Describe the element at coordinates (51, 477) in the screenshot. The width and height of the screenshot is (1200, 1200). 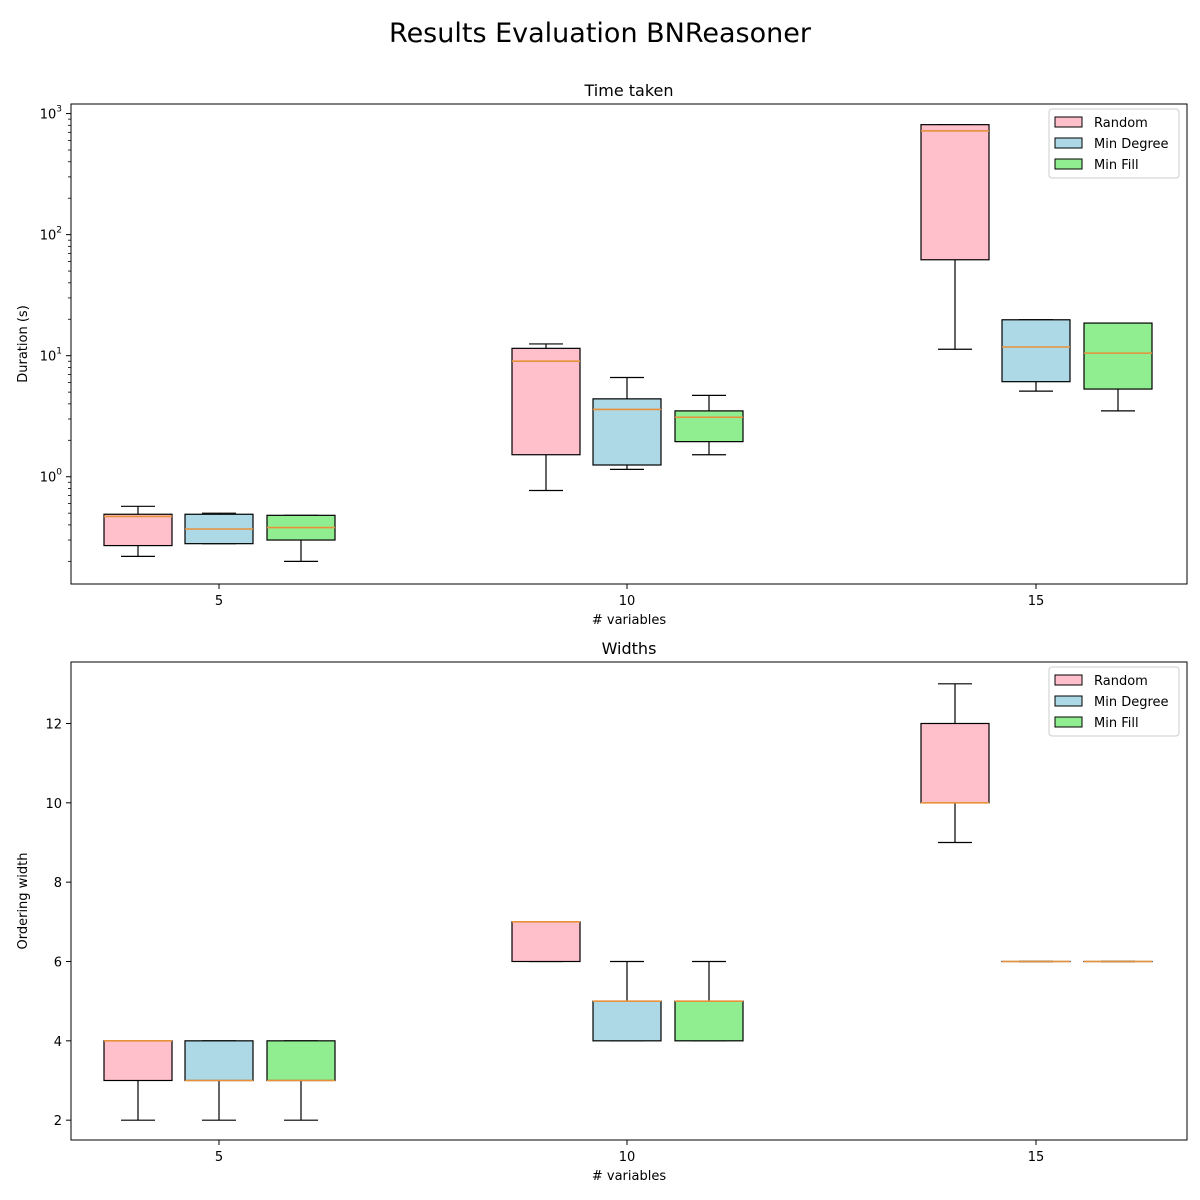
I see `y-tick-label: 10⁰` at that location.